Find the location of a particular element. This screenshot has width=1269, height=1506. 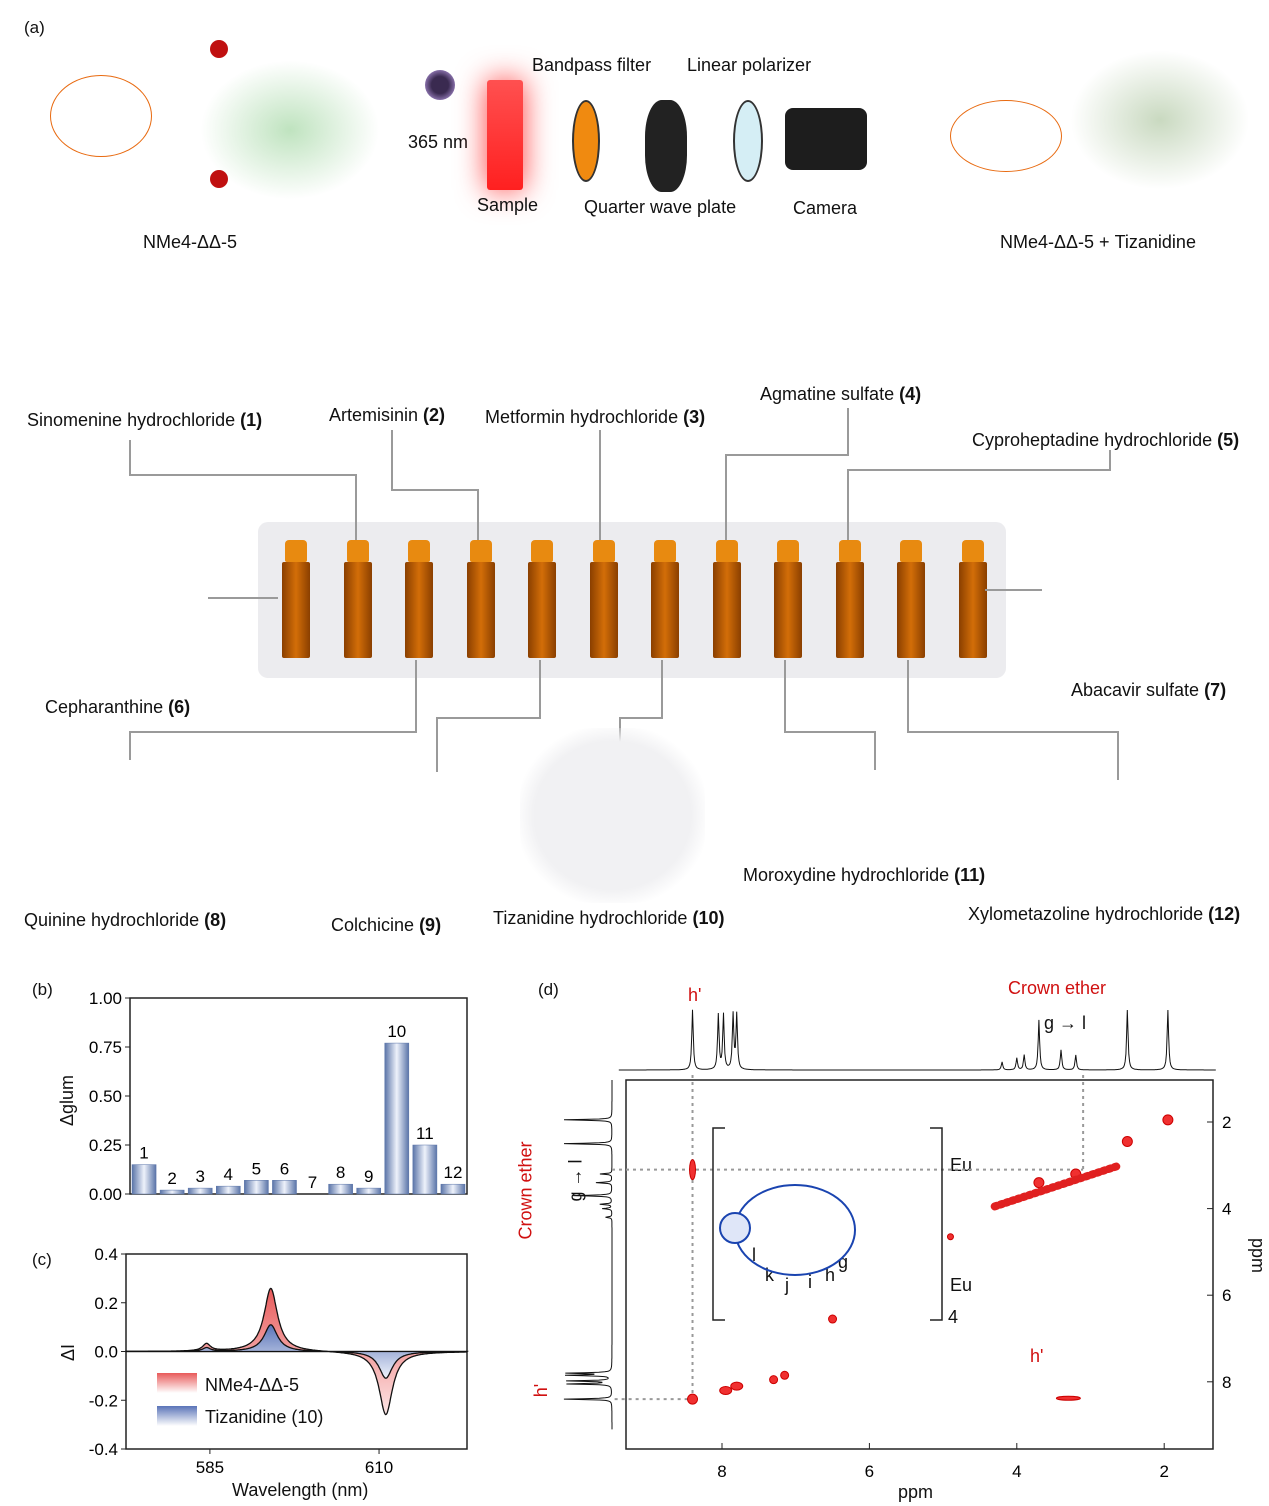

compound-label: Tizanidine hydrochloride (10) is located at coordinates (608, 918).